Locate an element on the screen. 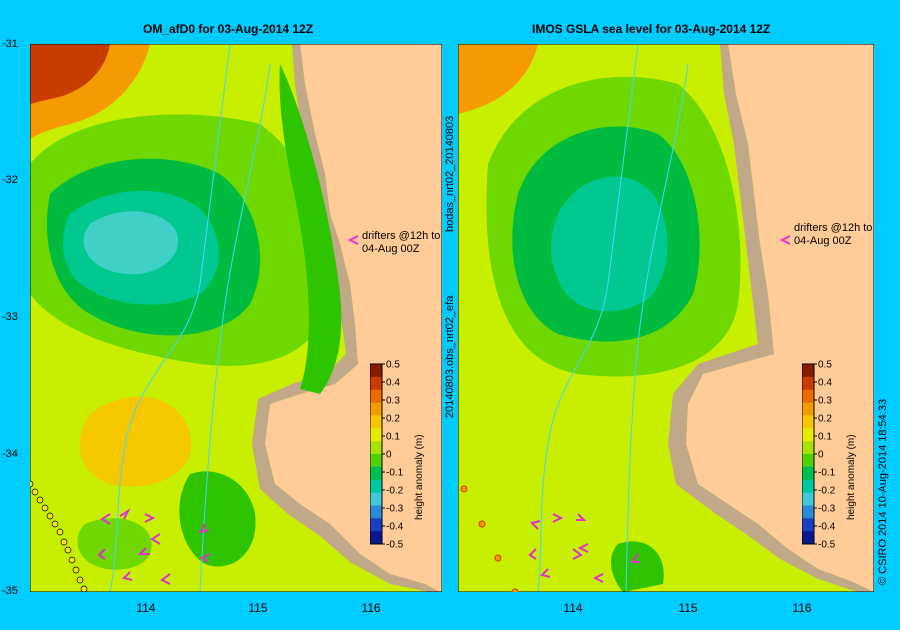 The width and height of the screenshot is (900, 630). left-colorbar-tick-label: -0.3 is located at coordinates (395, 509).